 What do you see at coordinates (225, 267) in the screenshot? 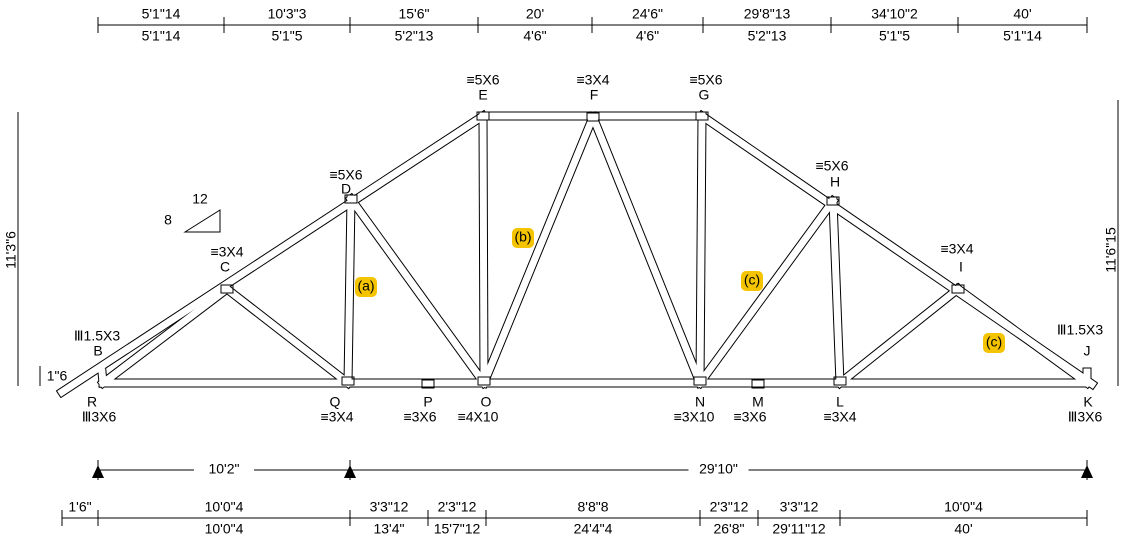
I see `joint-letter: C` at bounding box center [225, 267].